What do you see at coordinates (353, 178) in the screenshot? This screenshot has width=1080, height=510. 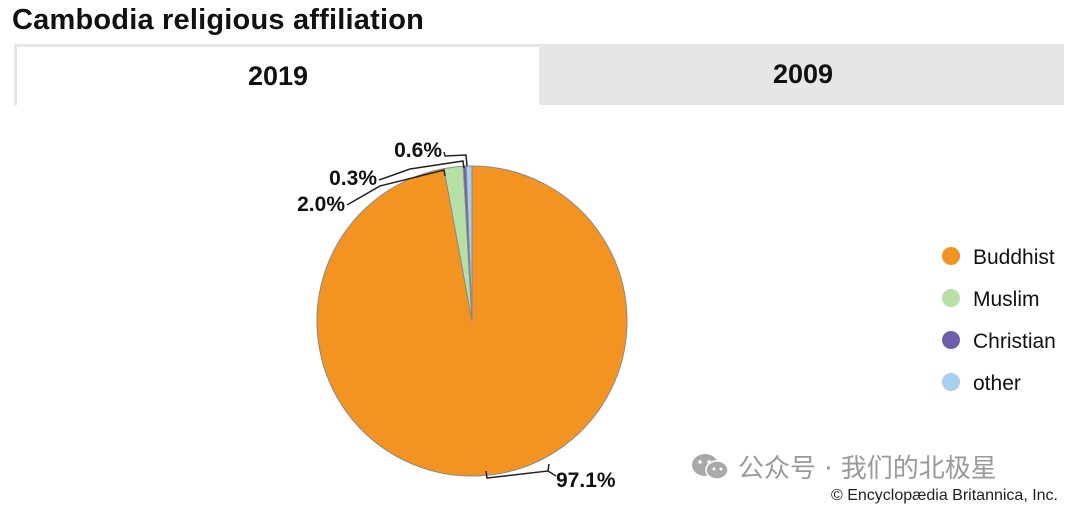 I see `pie-label-christian: 0.3%` at bounding box center [353, 178].